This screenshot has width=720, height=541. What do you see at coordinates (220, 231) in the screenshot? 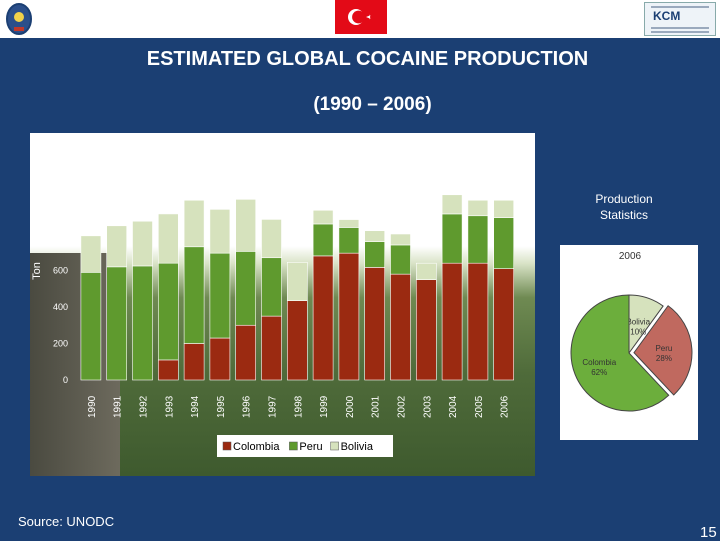
I see `bar-bolivia-1995` at bounding box center [220, 231].